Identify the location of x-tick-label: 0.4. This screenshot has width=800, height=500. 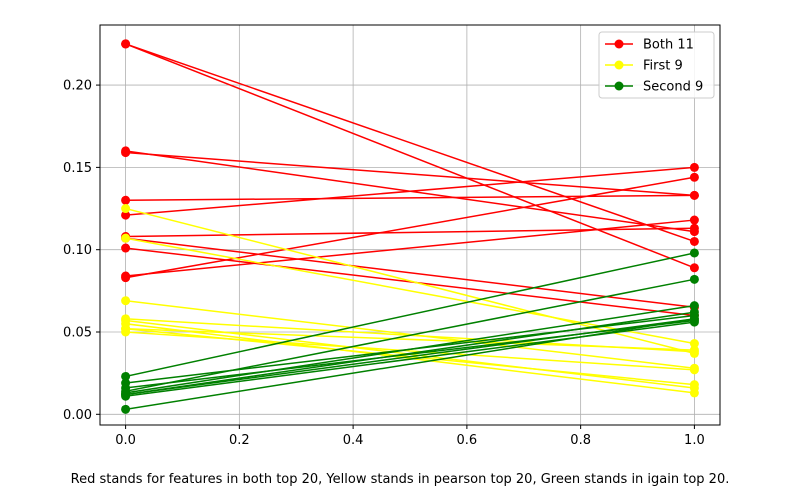
(353, 440).